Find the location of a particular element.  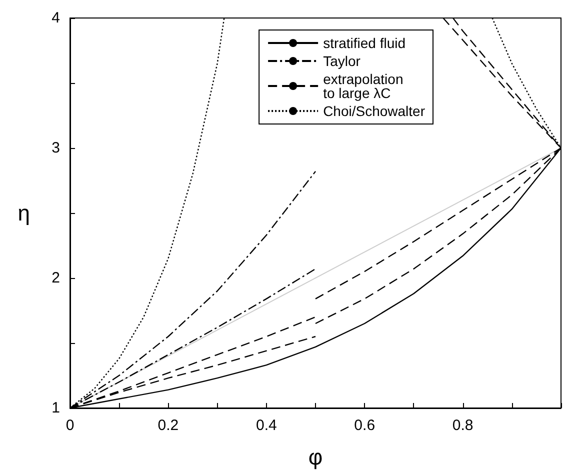

y-tick-label: 3 is located at coordinates (56, 148).